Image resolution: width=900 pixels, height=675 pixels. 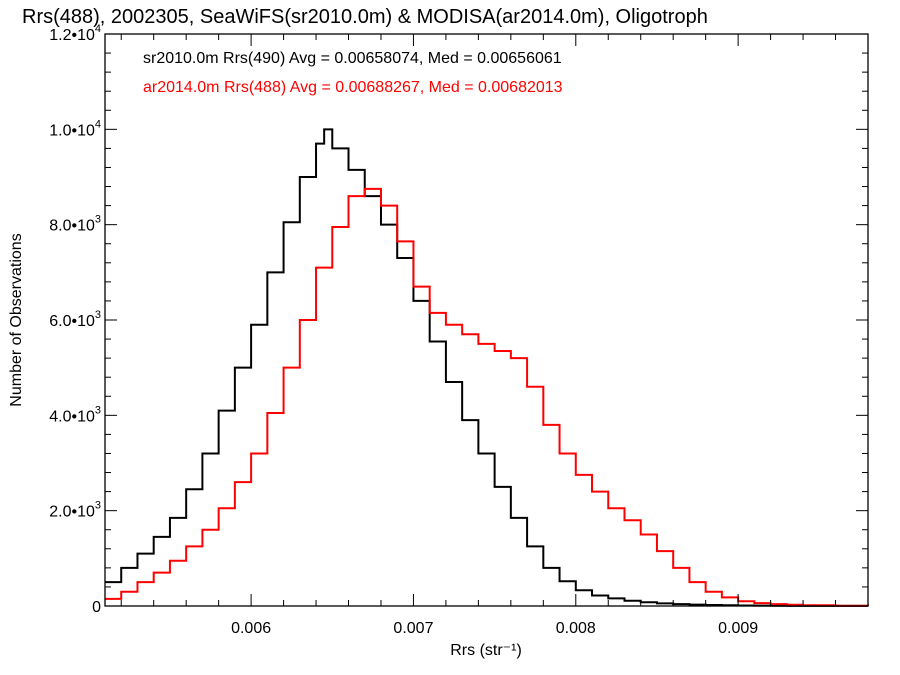 I want to click on y-tick-label: 1.0•104, so click(x=75, y=128).